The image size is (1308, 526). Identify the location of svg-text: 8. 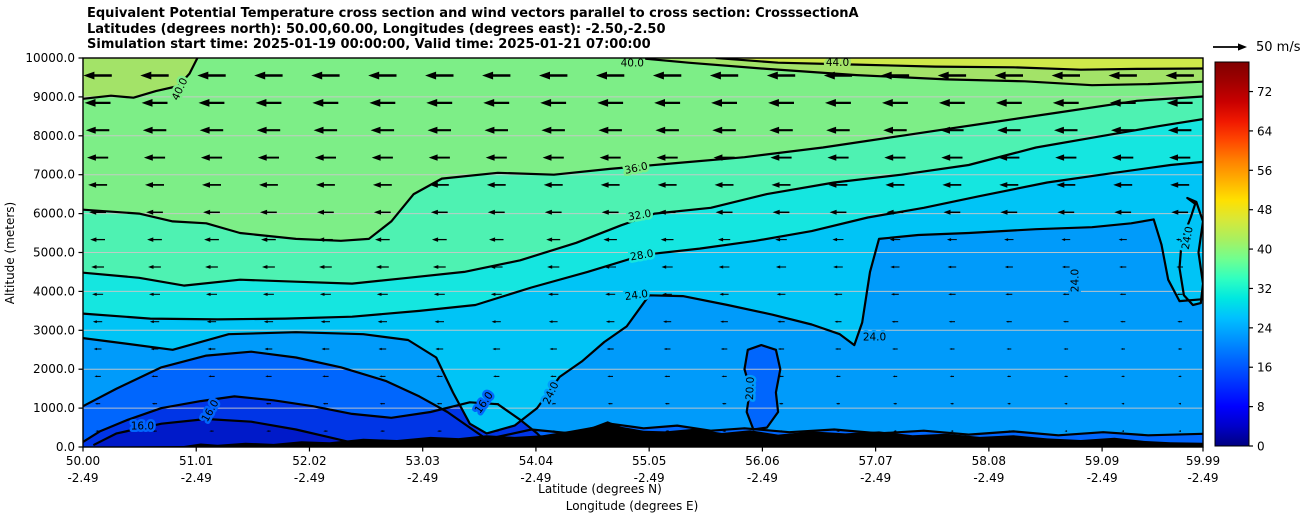
(1261, 407).